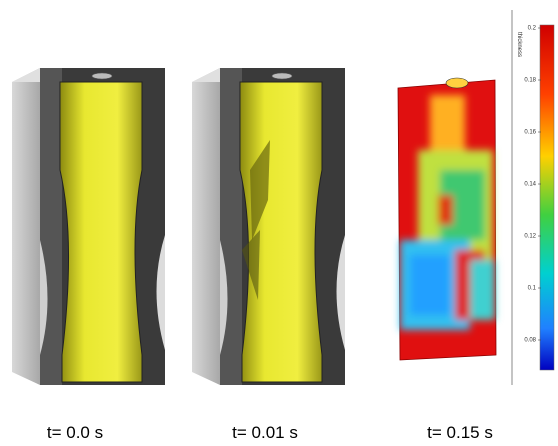 This screenshot has width=558, height=446. Describe the element at coordinates (532, 29) in the screenshot. I see `colorbar-tick-label: 0.2` at that location.